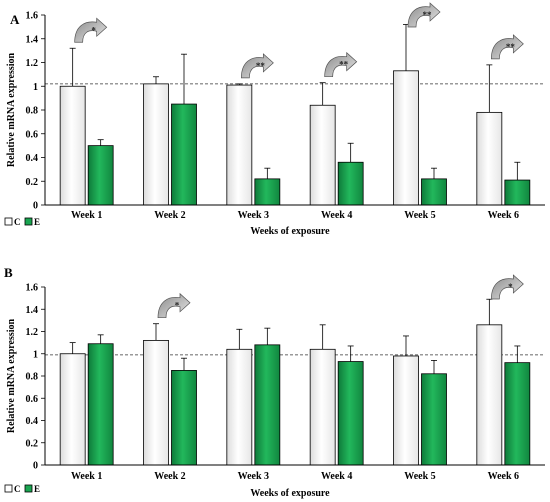  I want to click on panel-label: B, so click(8, 272).